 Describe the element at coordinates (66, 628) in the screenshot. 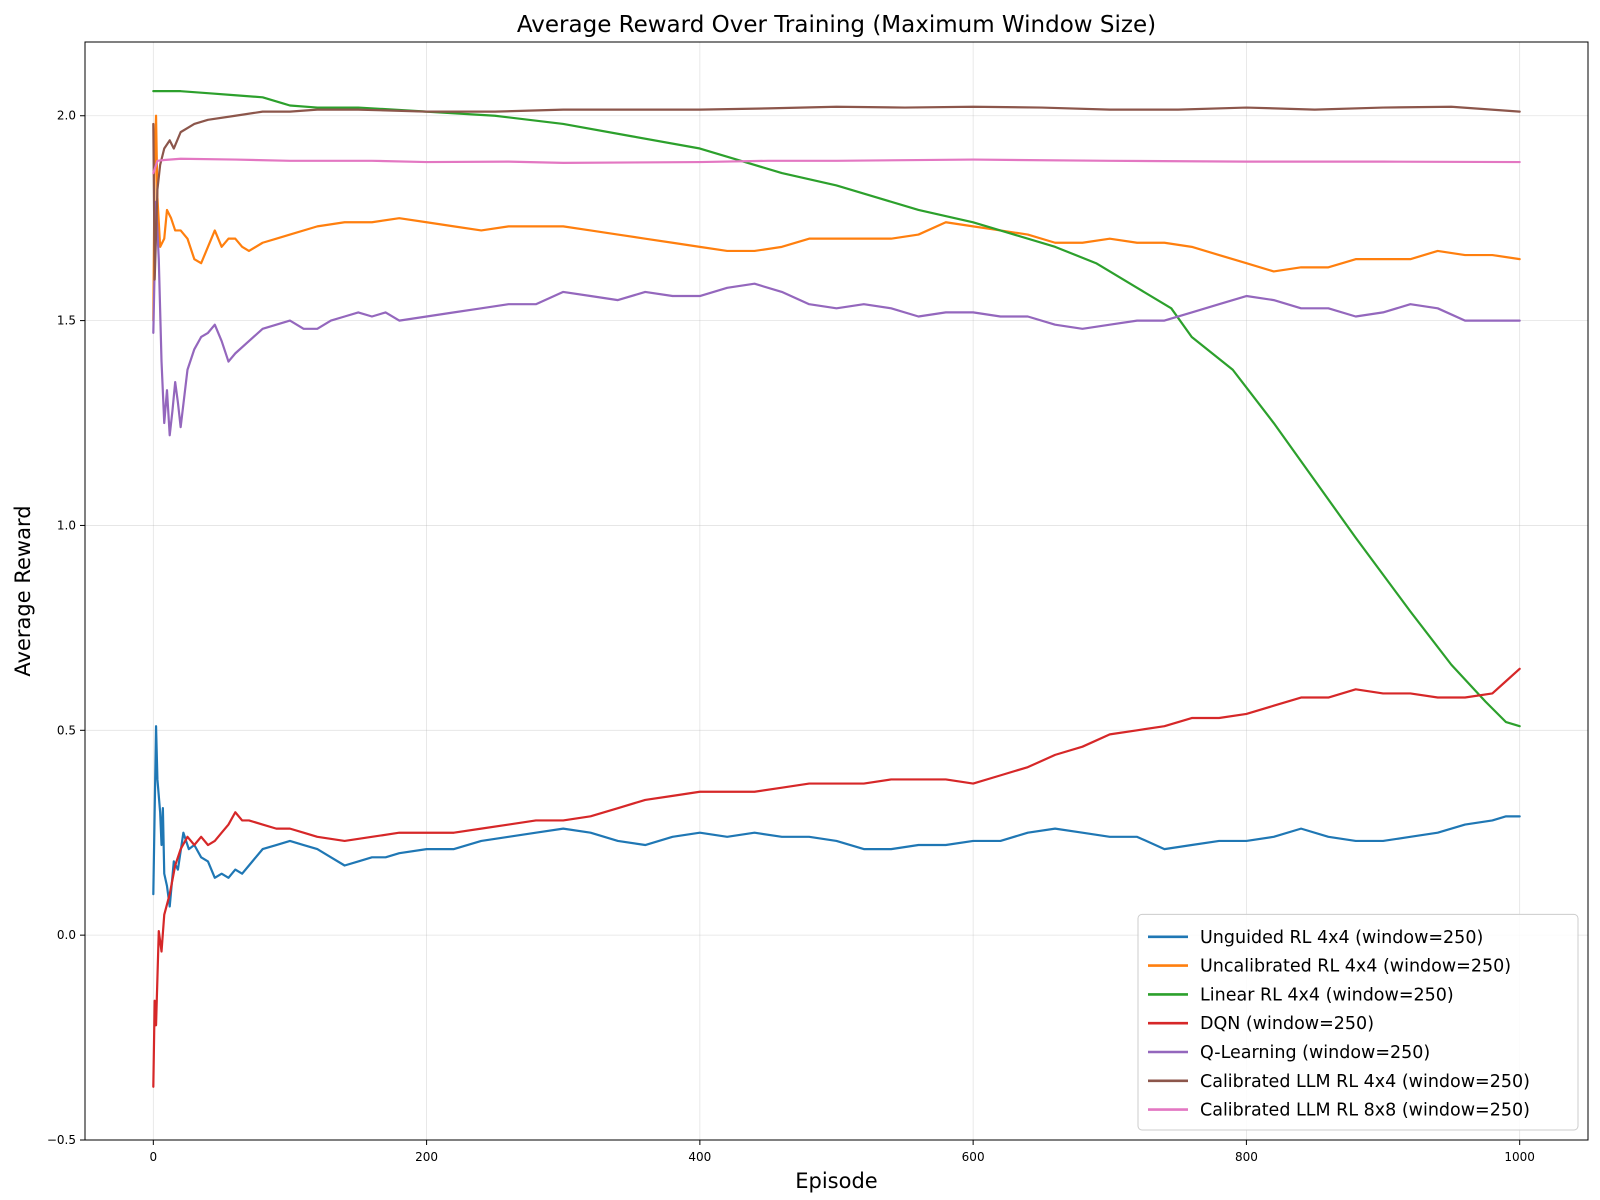

I see `y-axis-ticks: −0.5 0.0 0.5 1.0 1.5 2.0` at that location.